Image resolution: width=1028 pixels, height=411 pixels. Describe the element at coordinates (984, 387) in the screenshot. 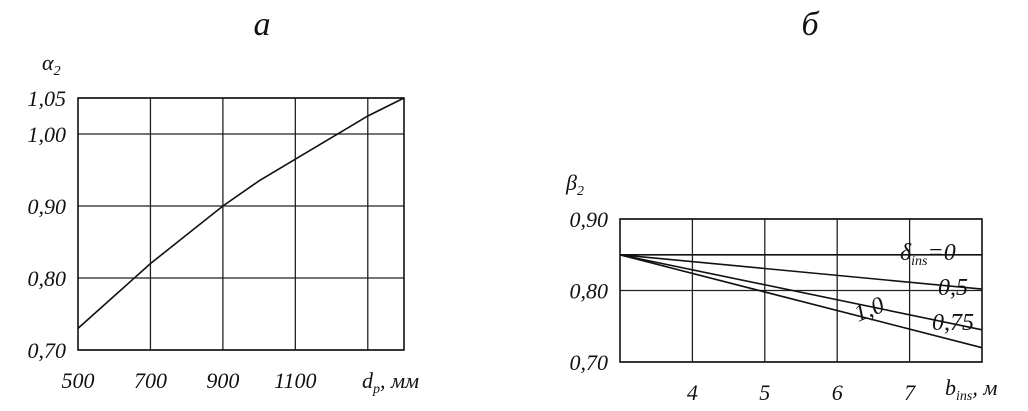

I see `x-axis-label-unit: , м` at that location.